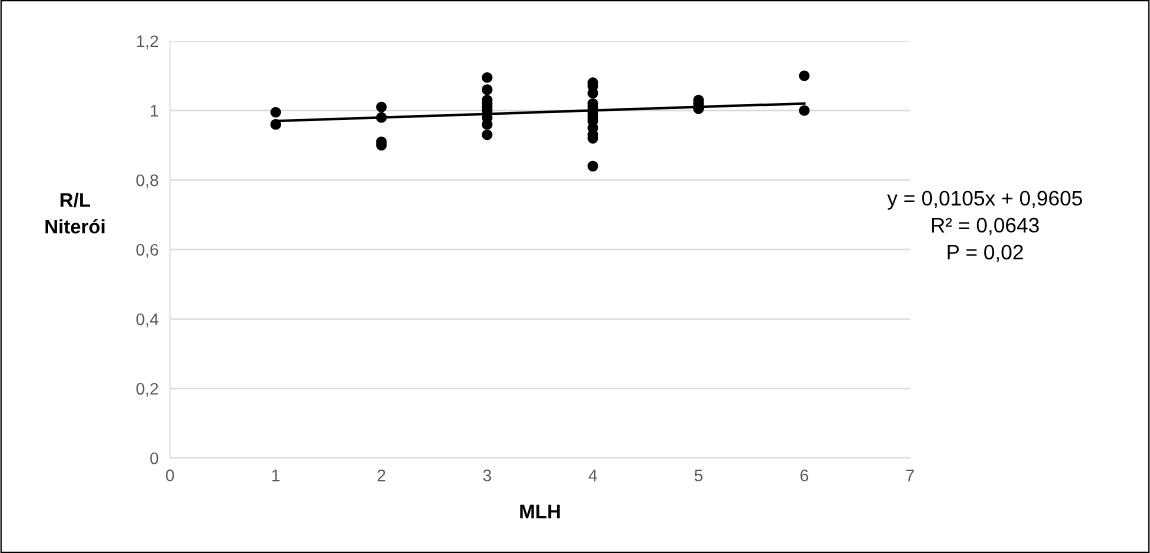 Image resolution: width=1150 pixels, height=553 pixels. Describe the element at coordinates (154, 458) in the screenshot. I see `y-tick-label: 0` at that location.